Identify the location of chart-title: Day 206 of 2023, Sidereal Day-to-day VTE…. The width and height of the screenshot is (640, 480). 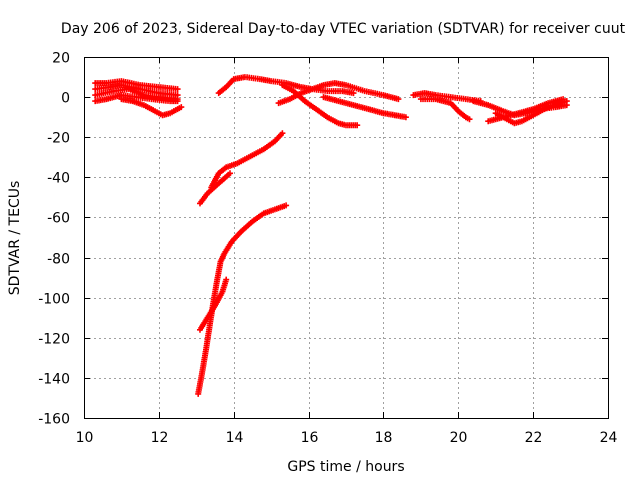
(343, 29).